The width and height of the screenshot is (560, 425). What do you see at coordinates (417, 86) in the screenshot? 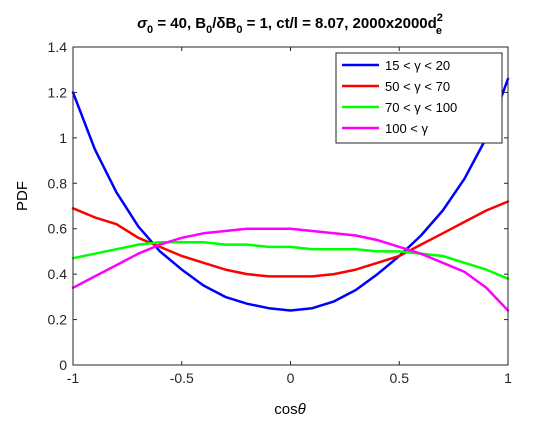
I see `legend-label-2: 50 < γ < 70` at bounding box center [417, 86].